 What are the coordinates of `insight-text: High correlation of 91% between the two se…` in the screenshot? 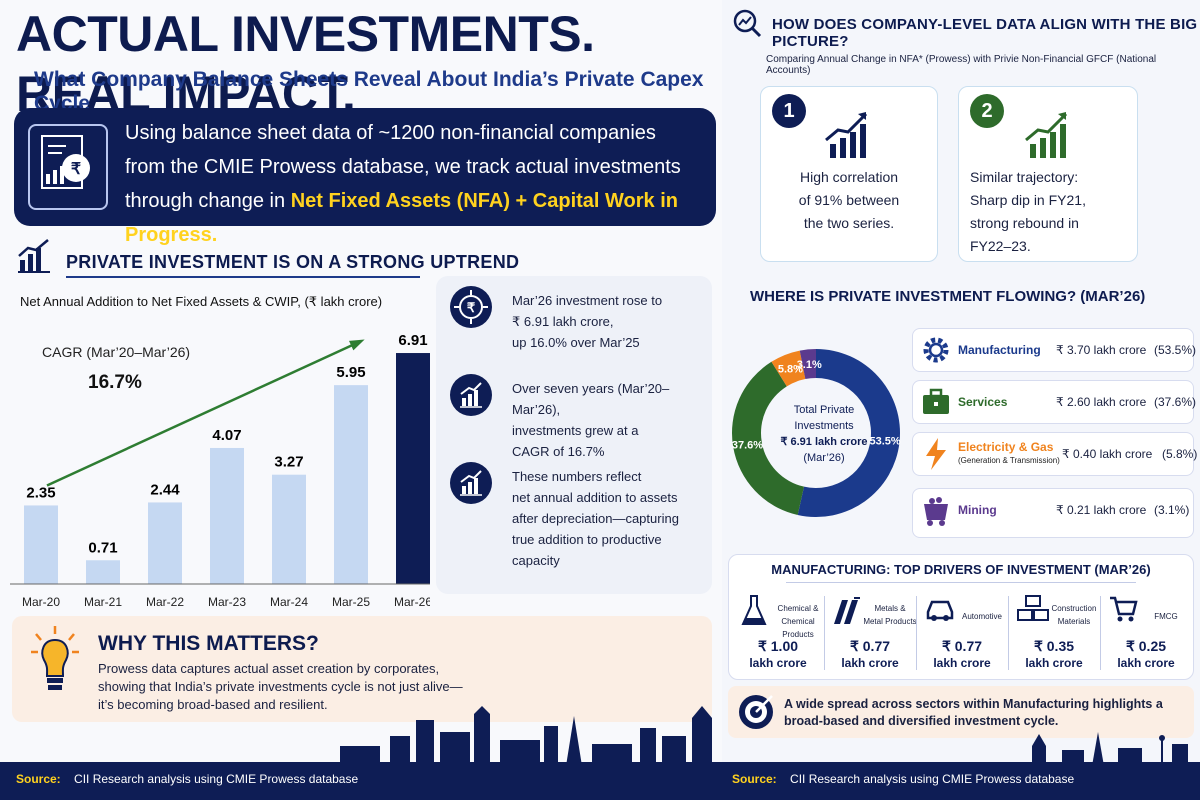 It's located at (849, 200).